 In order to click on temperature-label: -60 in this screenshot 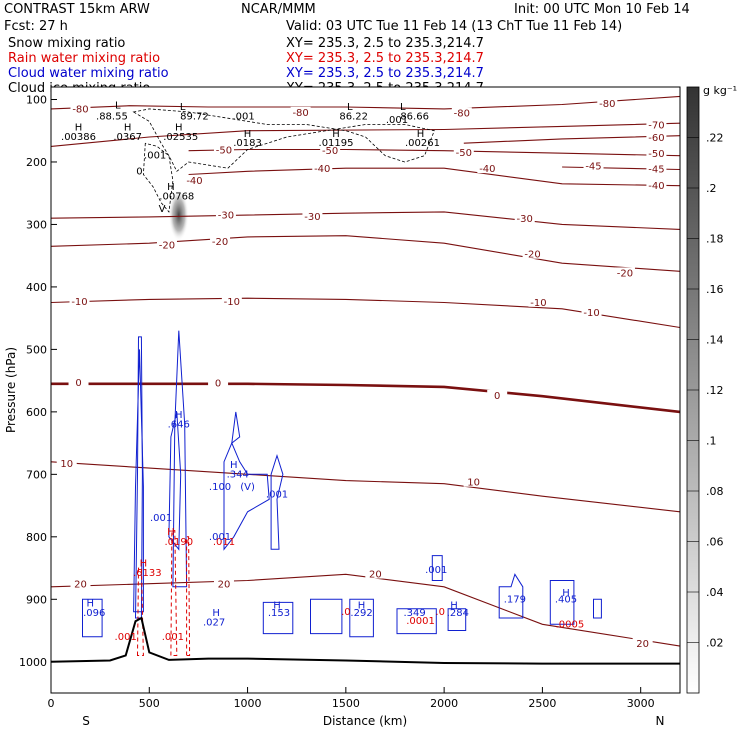, I will do `click(656, 138)`.